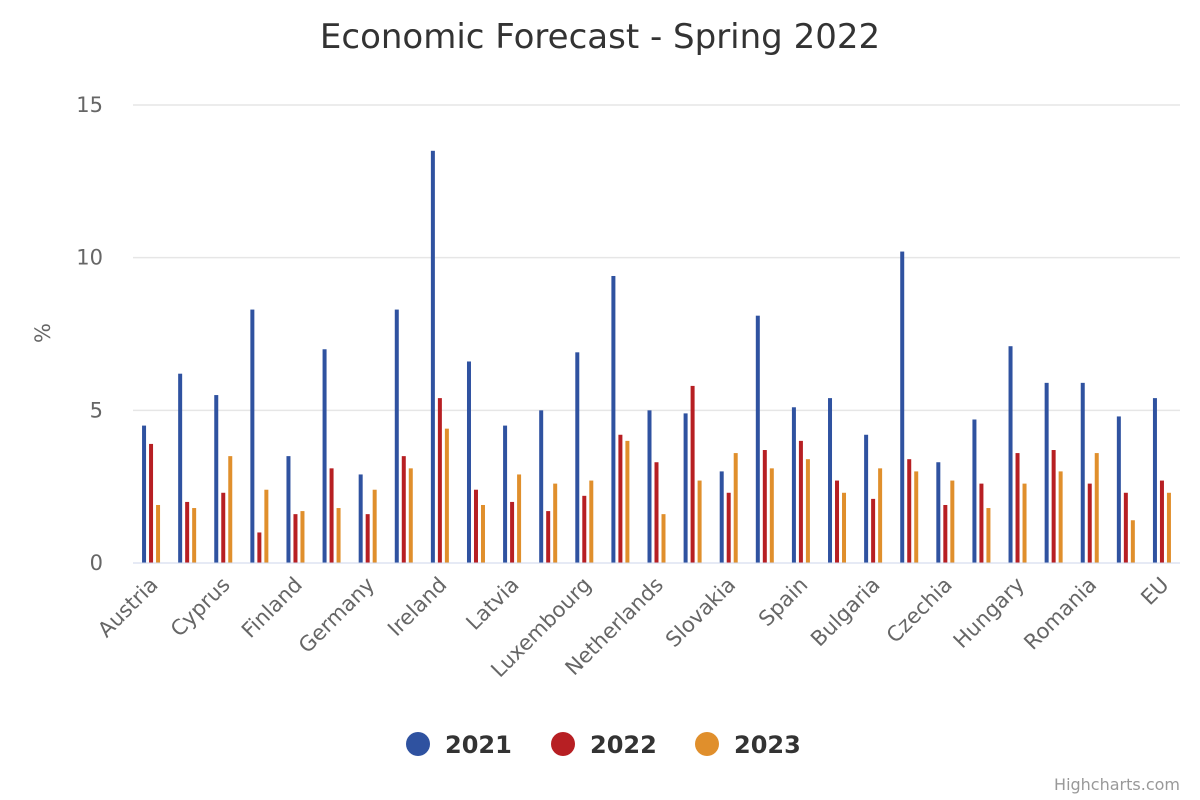  What do you see at coordinates (1060, 614) in the screenshot?
I see `x-tick-label: Romania` at bounding box center [1060, 614].